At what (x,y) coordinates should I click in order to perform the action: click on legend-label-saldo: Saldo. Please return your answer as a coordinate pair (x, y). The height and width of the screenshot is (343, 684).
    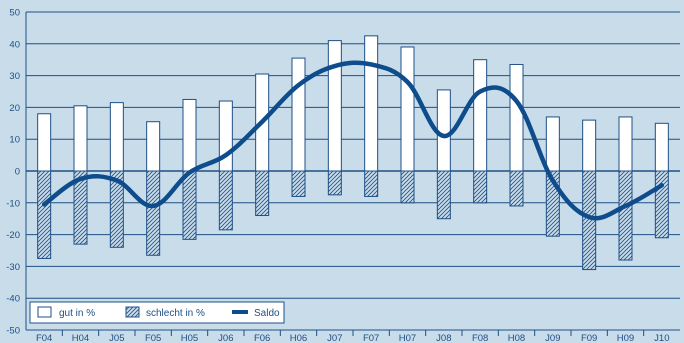
    Looking at the image, I should click on (267, 313).